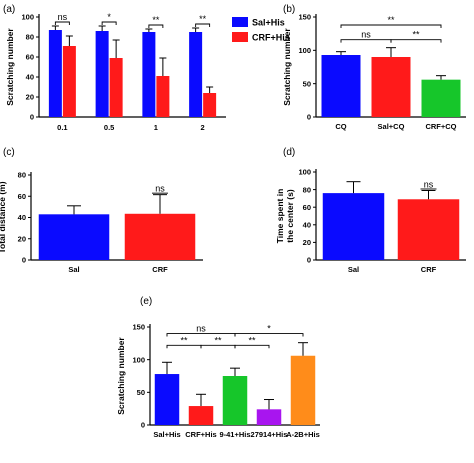  Describe the element at coordinates (271, 38) in the screenshot. I see `legend-label: CRF+His` at that location.